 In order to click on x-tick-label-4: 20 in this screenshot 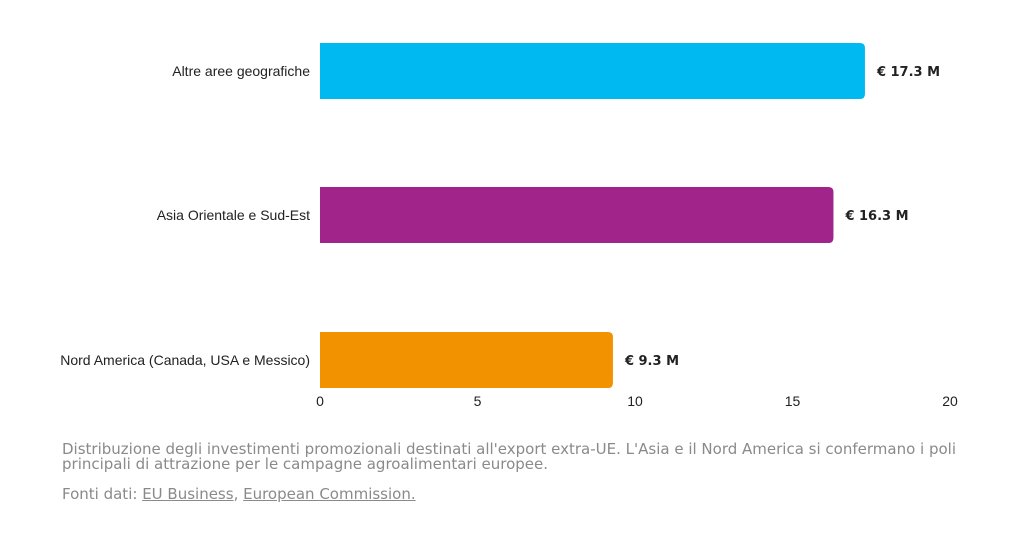, I will do `click(950, 401)`.